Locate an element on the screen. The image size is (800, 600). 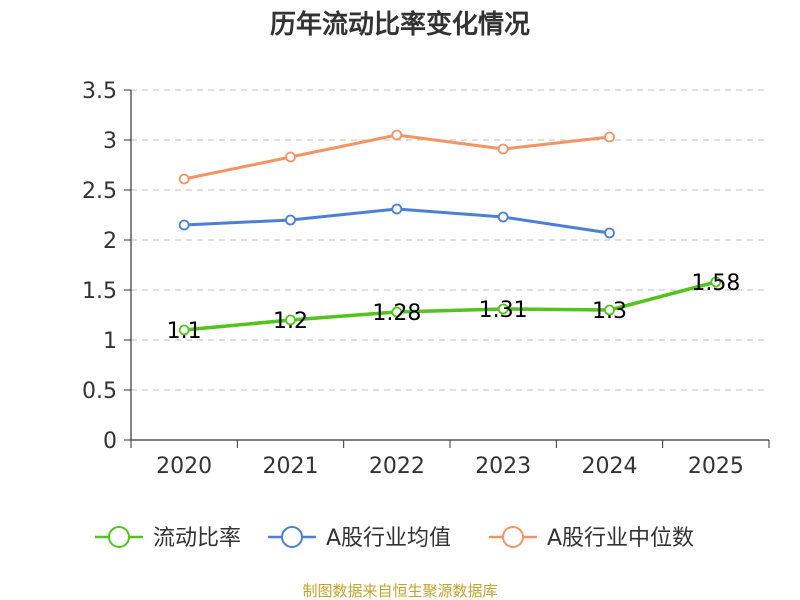
x-tick-label: 2022 is located at coordinates (397, 466).